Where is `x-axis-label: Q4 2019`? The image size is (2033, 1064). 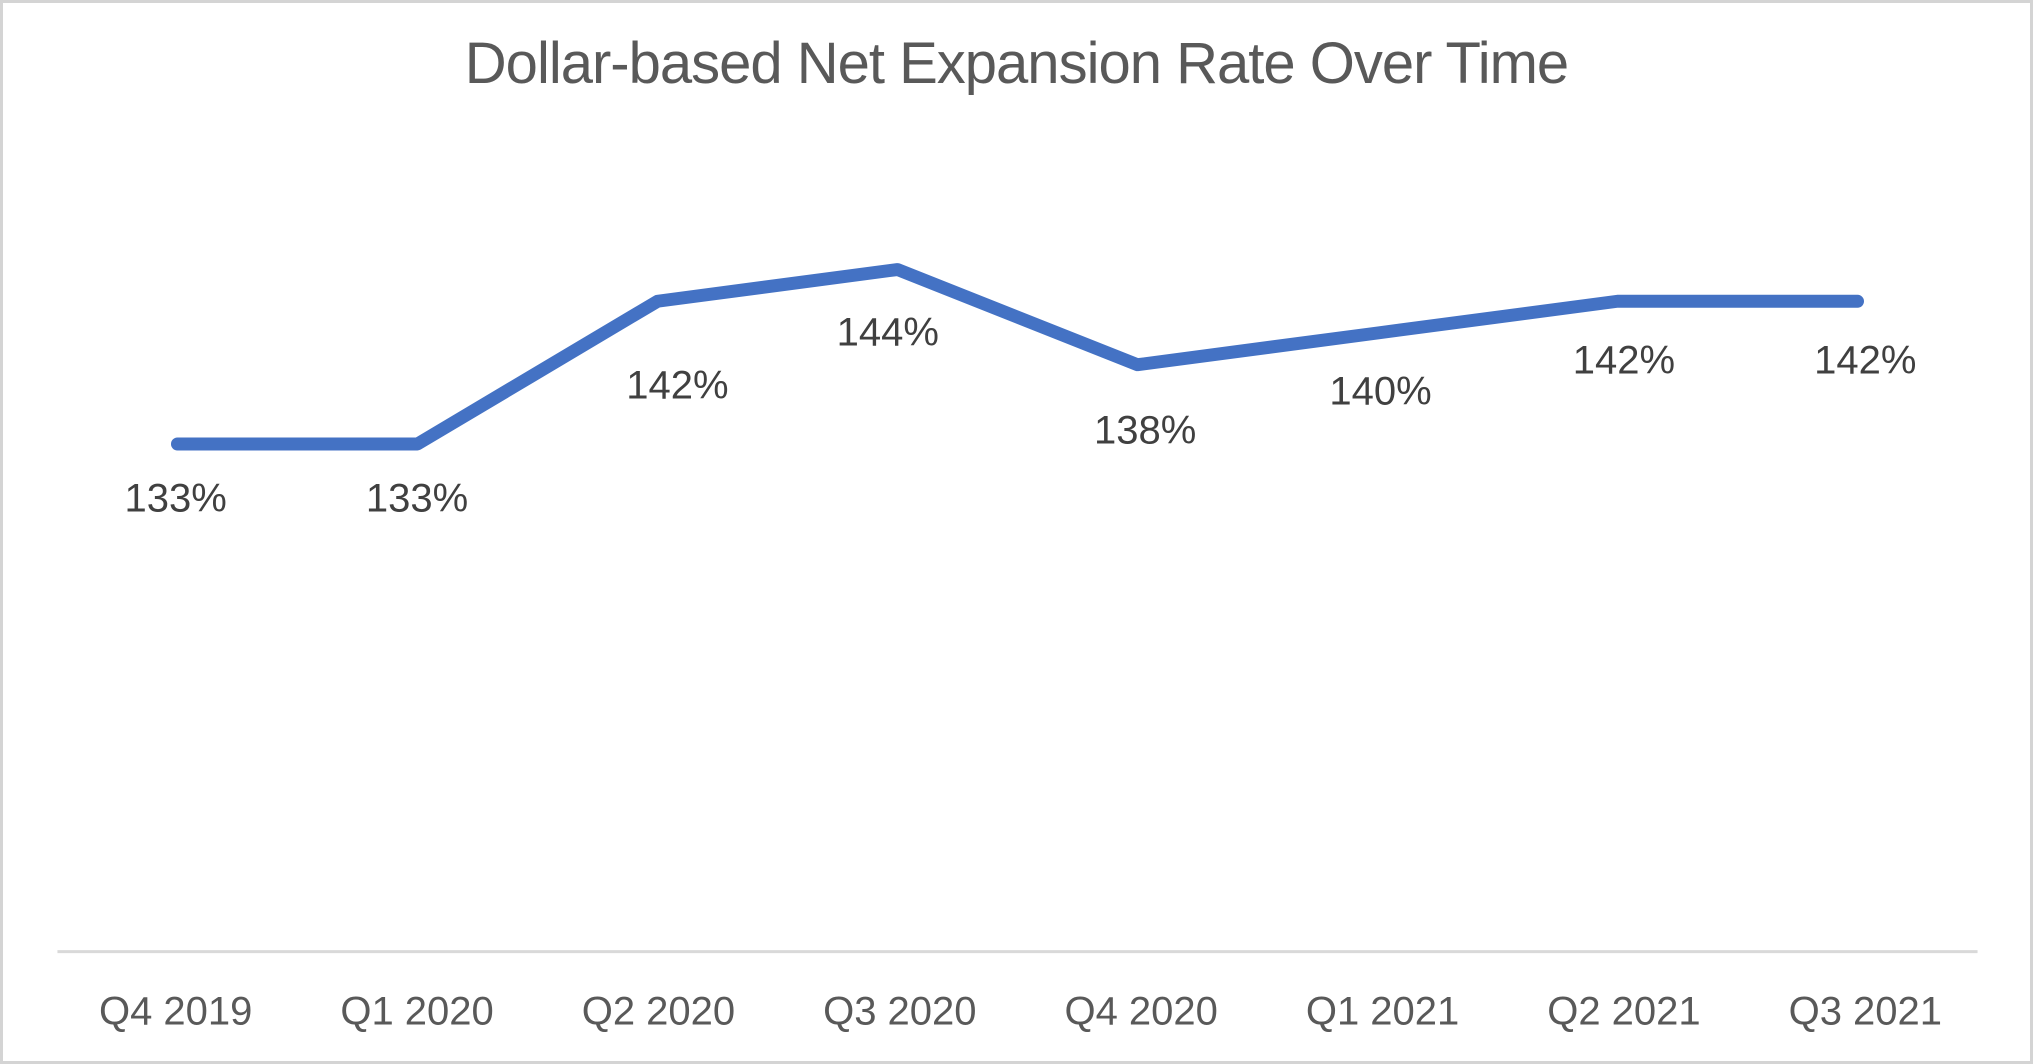
x-axis-label: Q4 2019 is located at coordinates (175, 1011).